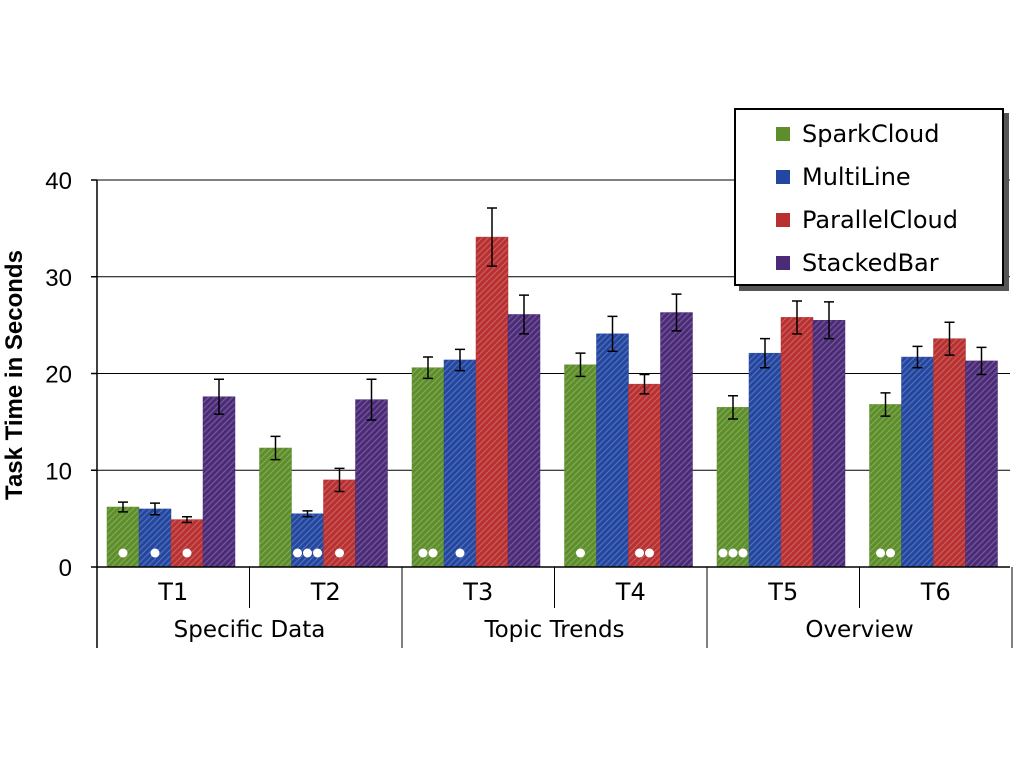 The image size is (1024, 768). What do you see at coordinates (58, 278) in the screenshot?
I see `y-tick-label: 30` at bounding box center [58, 278].